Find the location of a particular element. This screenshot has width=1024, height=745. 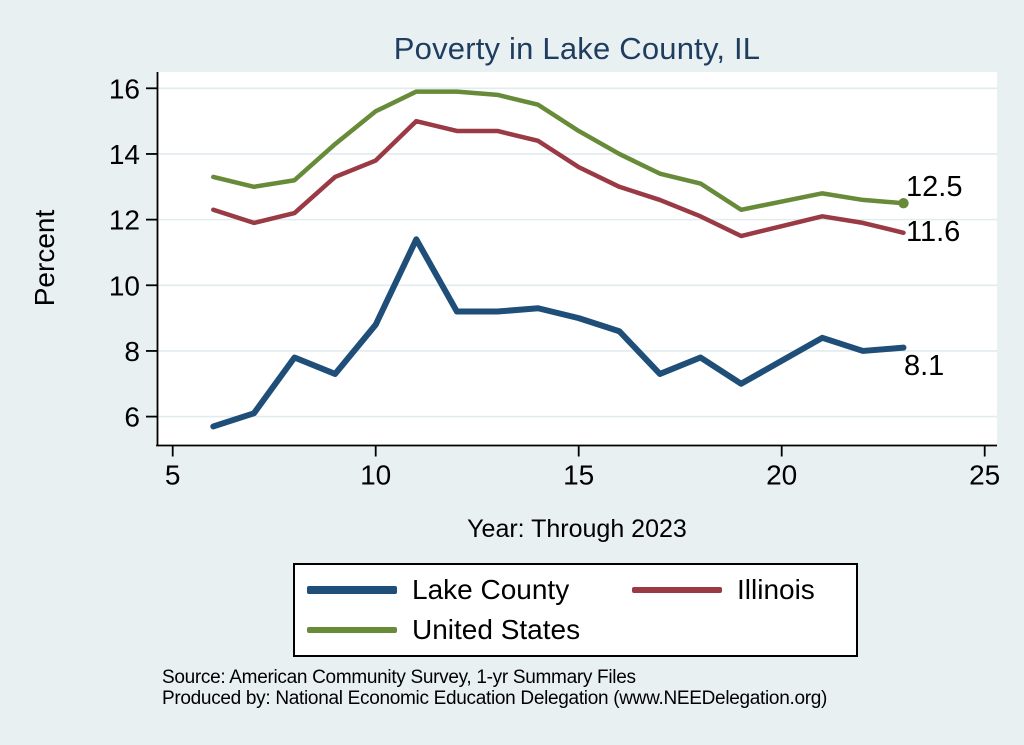

end-label-lake-county: 8.1 is located at coordinates (924, 366).